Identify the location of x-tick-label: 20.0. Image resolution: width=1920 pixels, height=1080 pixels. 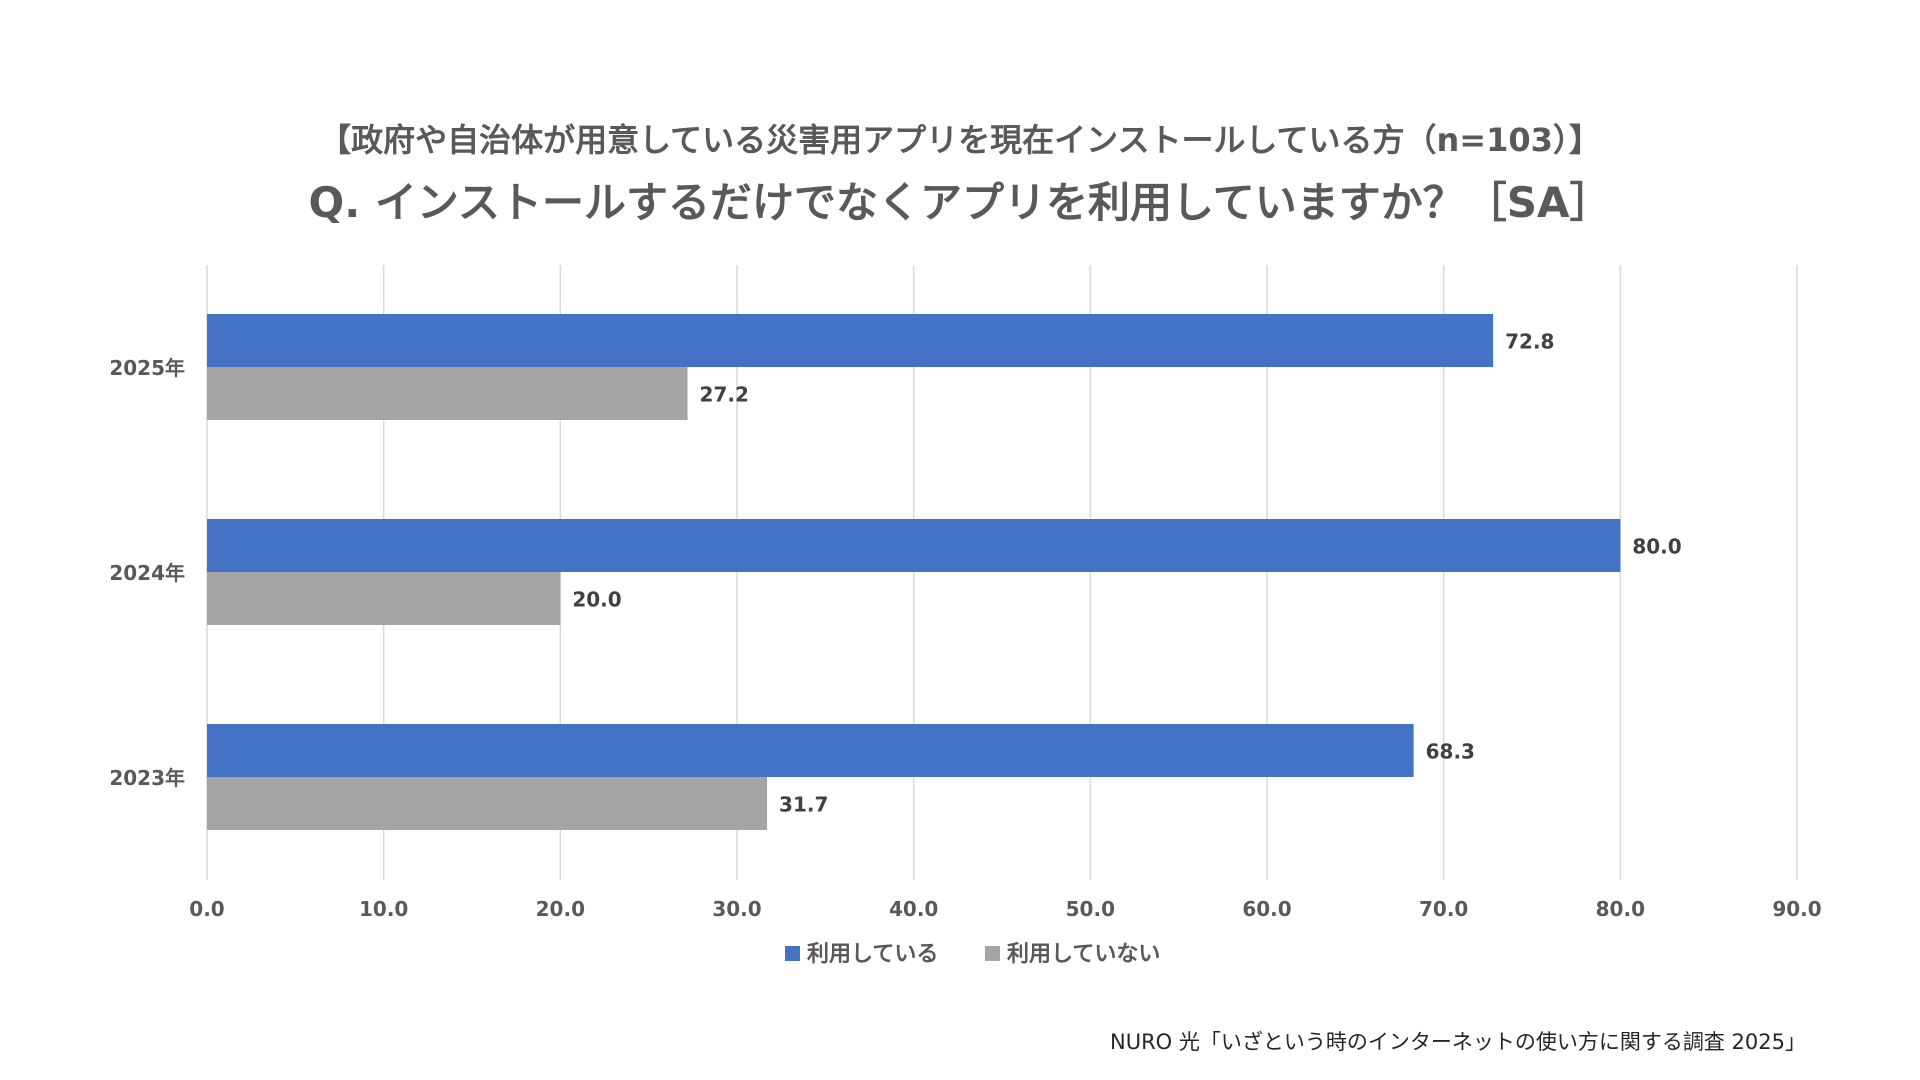
(560, 909).